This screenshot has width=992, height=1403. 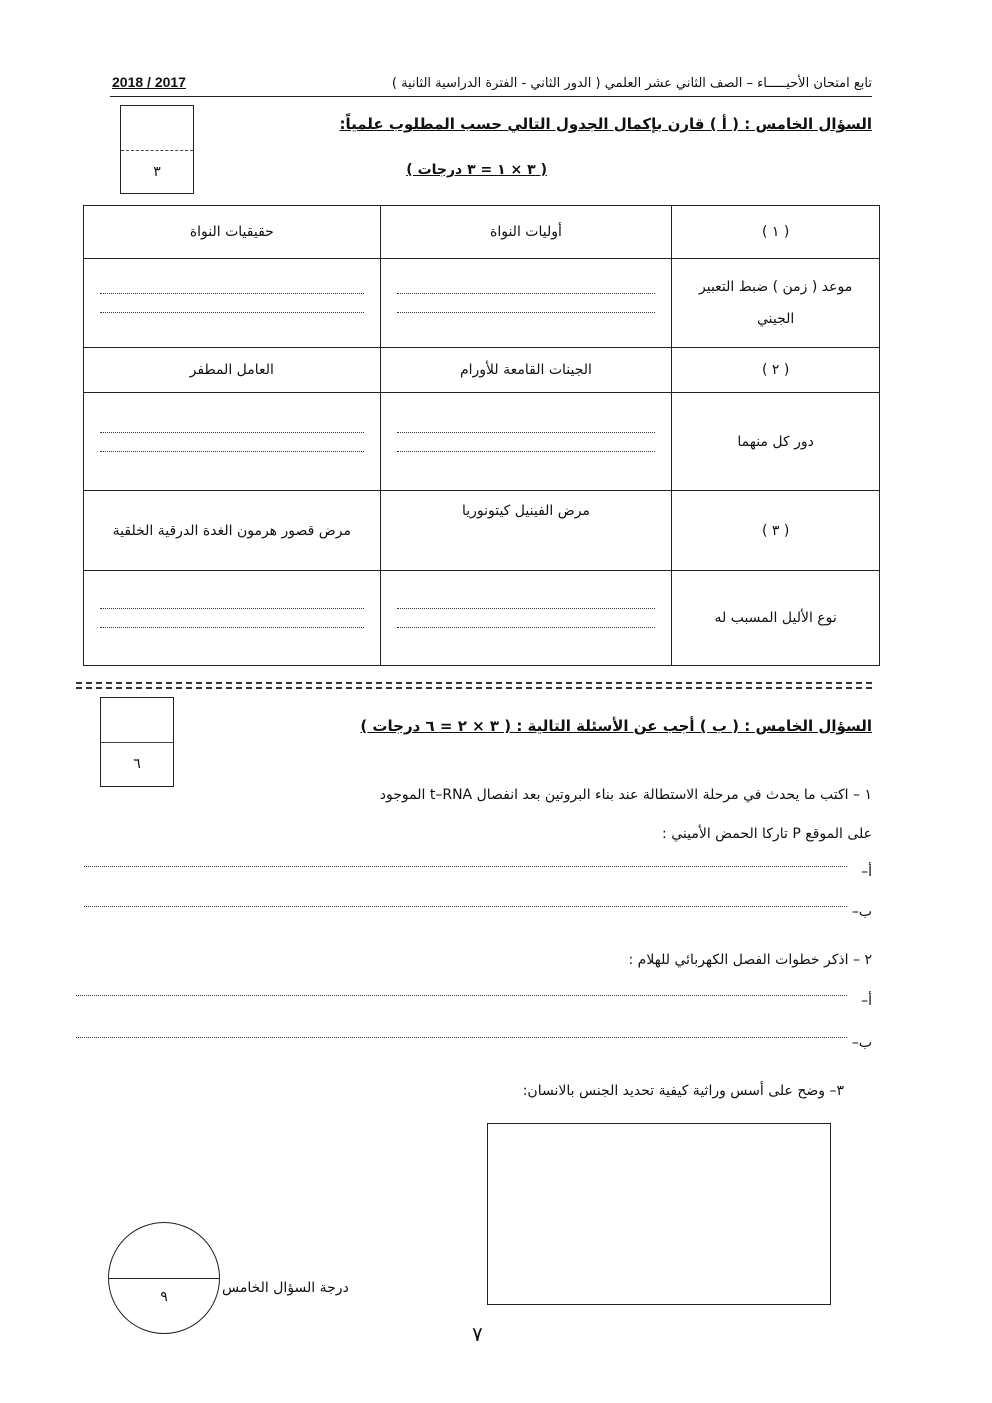 I want to click on part-a-marks: ( ٣ × ١ = ٣ درجات ), so click(x=476, y=170).